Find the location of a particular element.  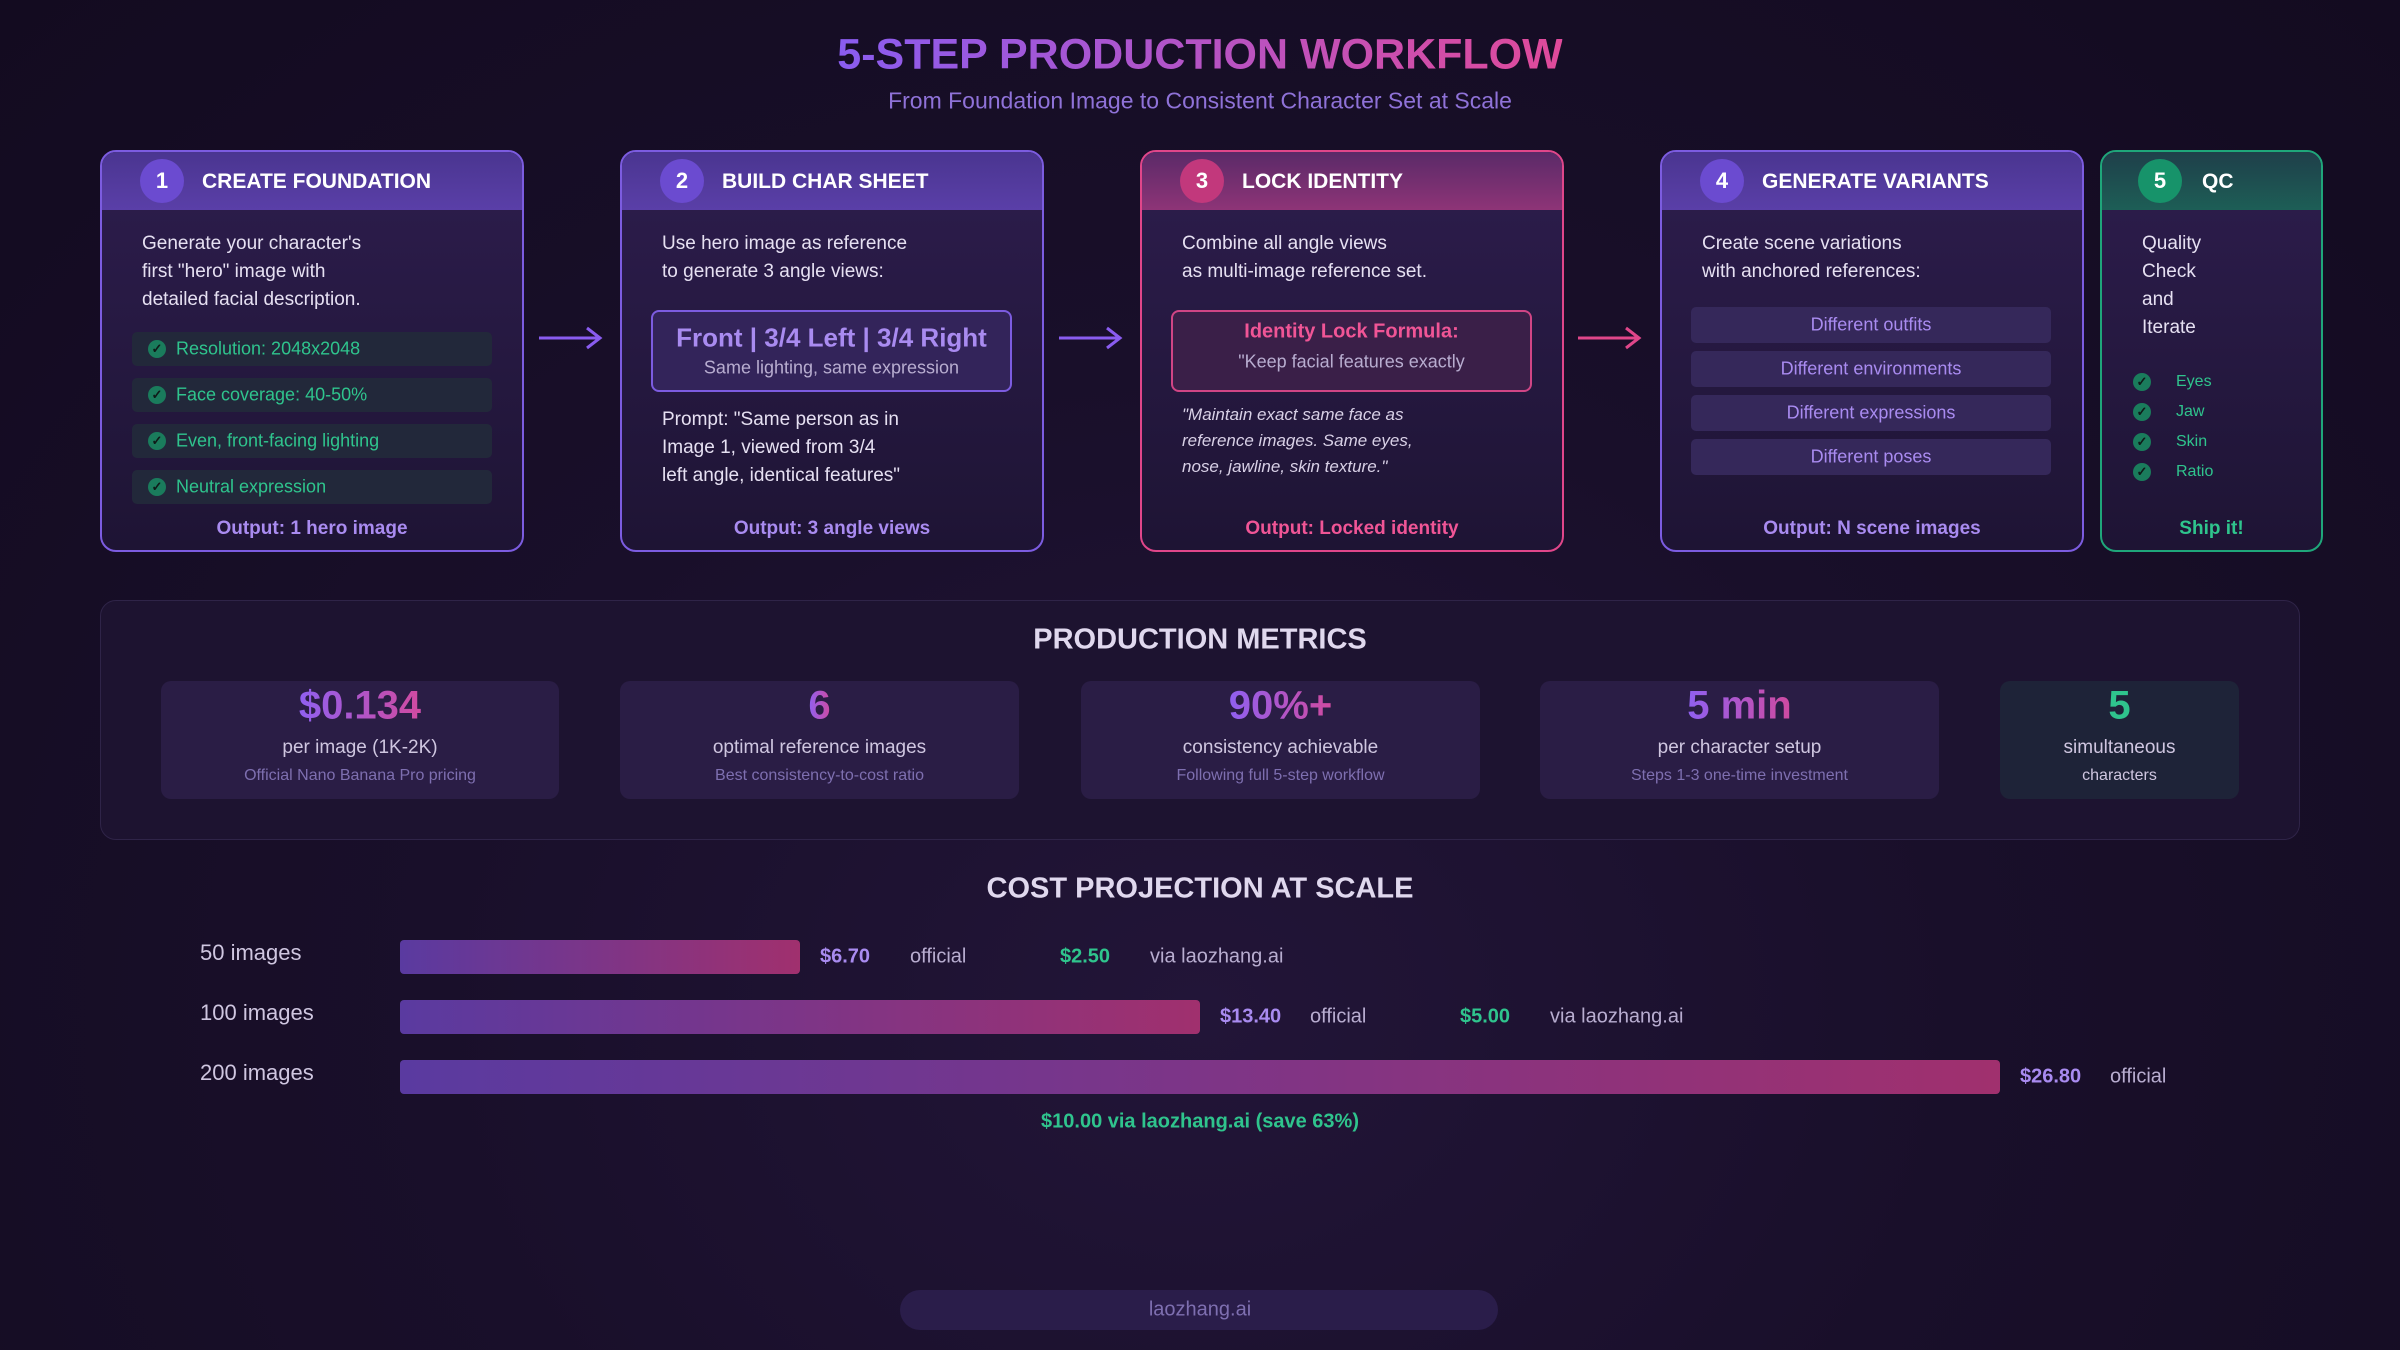

metric-value: 6 is located at coordinates (819, 705).